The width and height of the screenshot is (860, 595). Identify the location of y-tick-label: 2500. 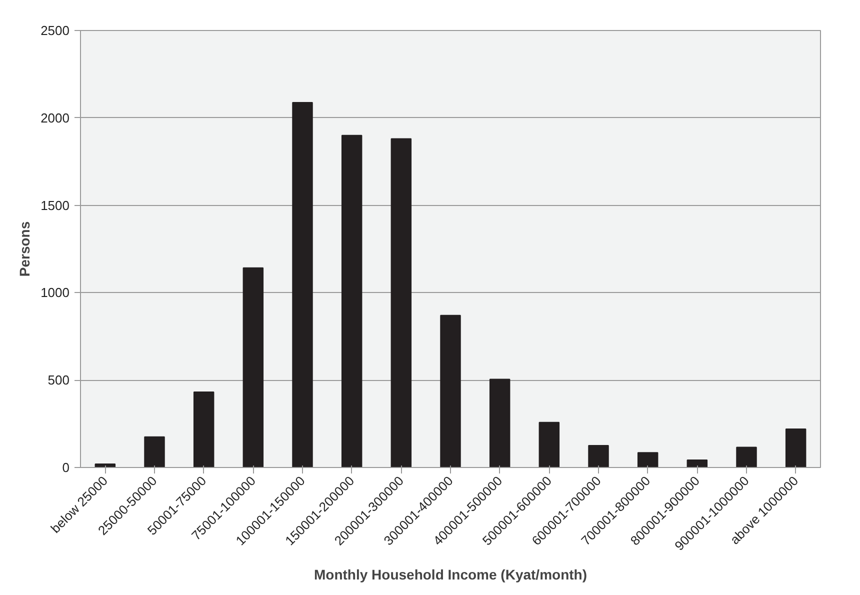
(55, 30).